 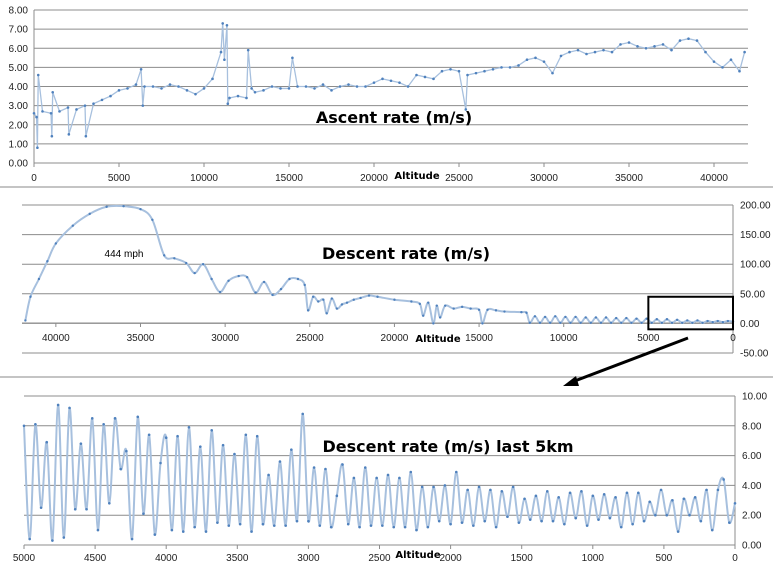 What do you see at coordinates (755, 265) in the screenshot?
I see `y-tick-label: 100.00` at bounding box center [755, 265].